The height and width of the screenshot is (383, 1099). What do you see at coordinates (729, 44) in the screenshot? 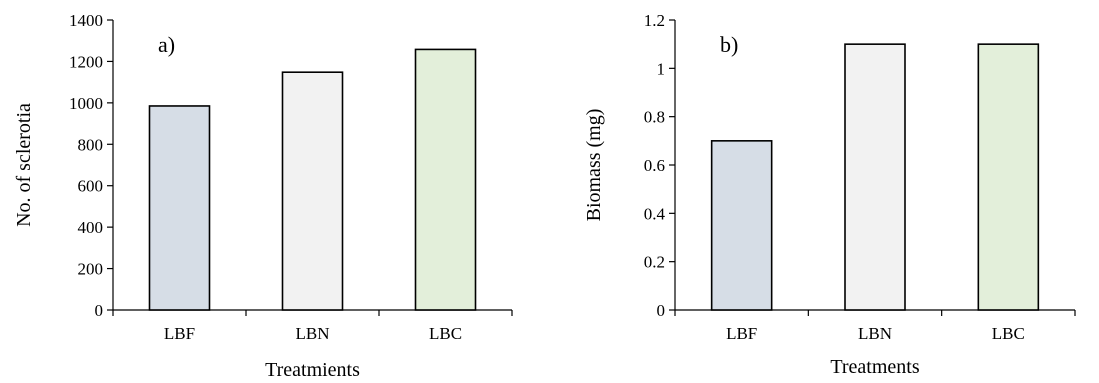
I see `panel-label: b)` at bounding box center [729, 44].